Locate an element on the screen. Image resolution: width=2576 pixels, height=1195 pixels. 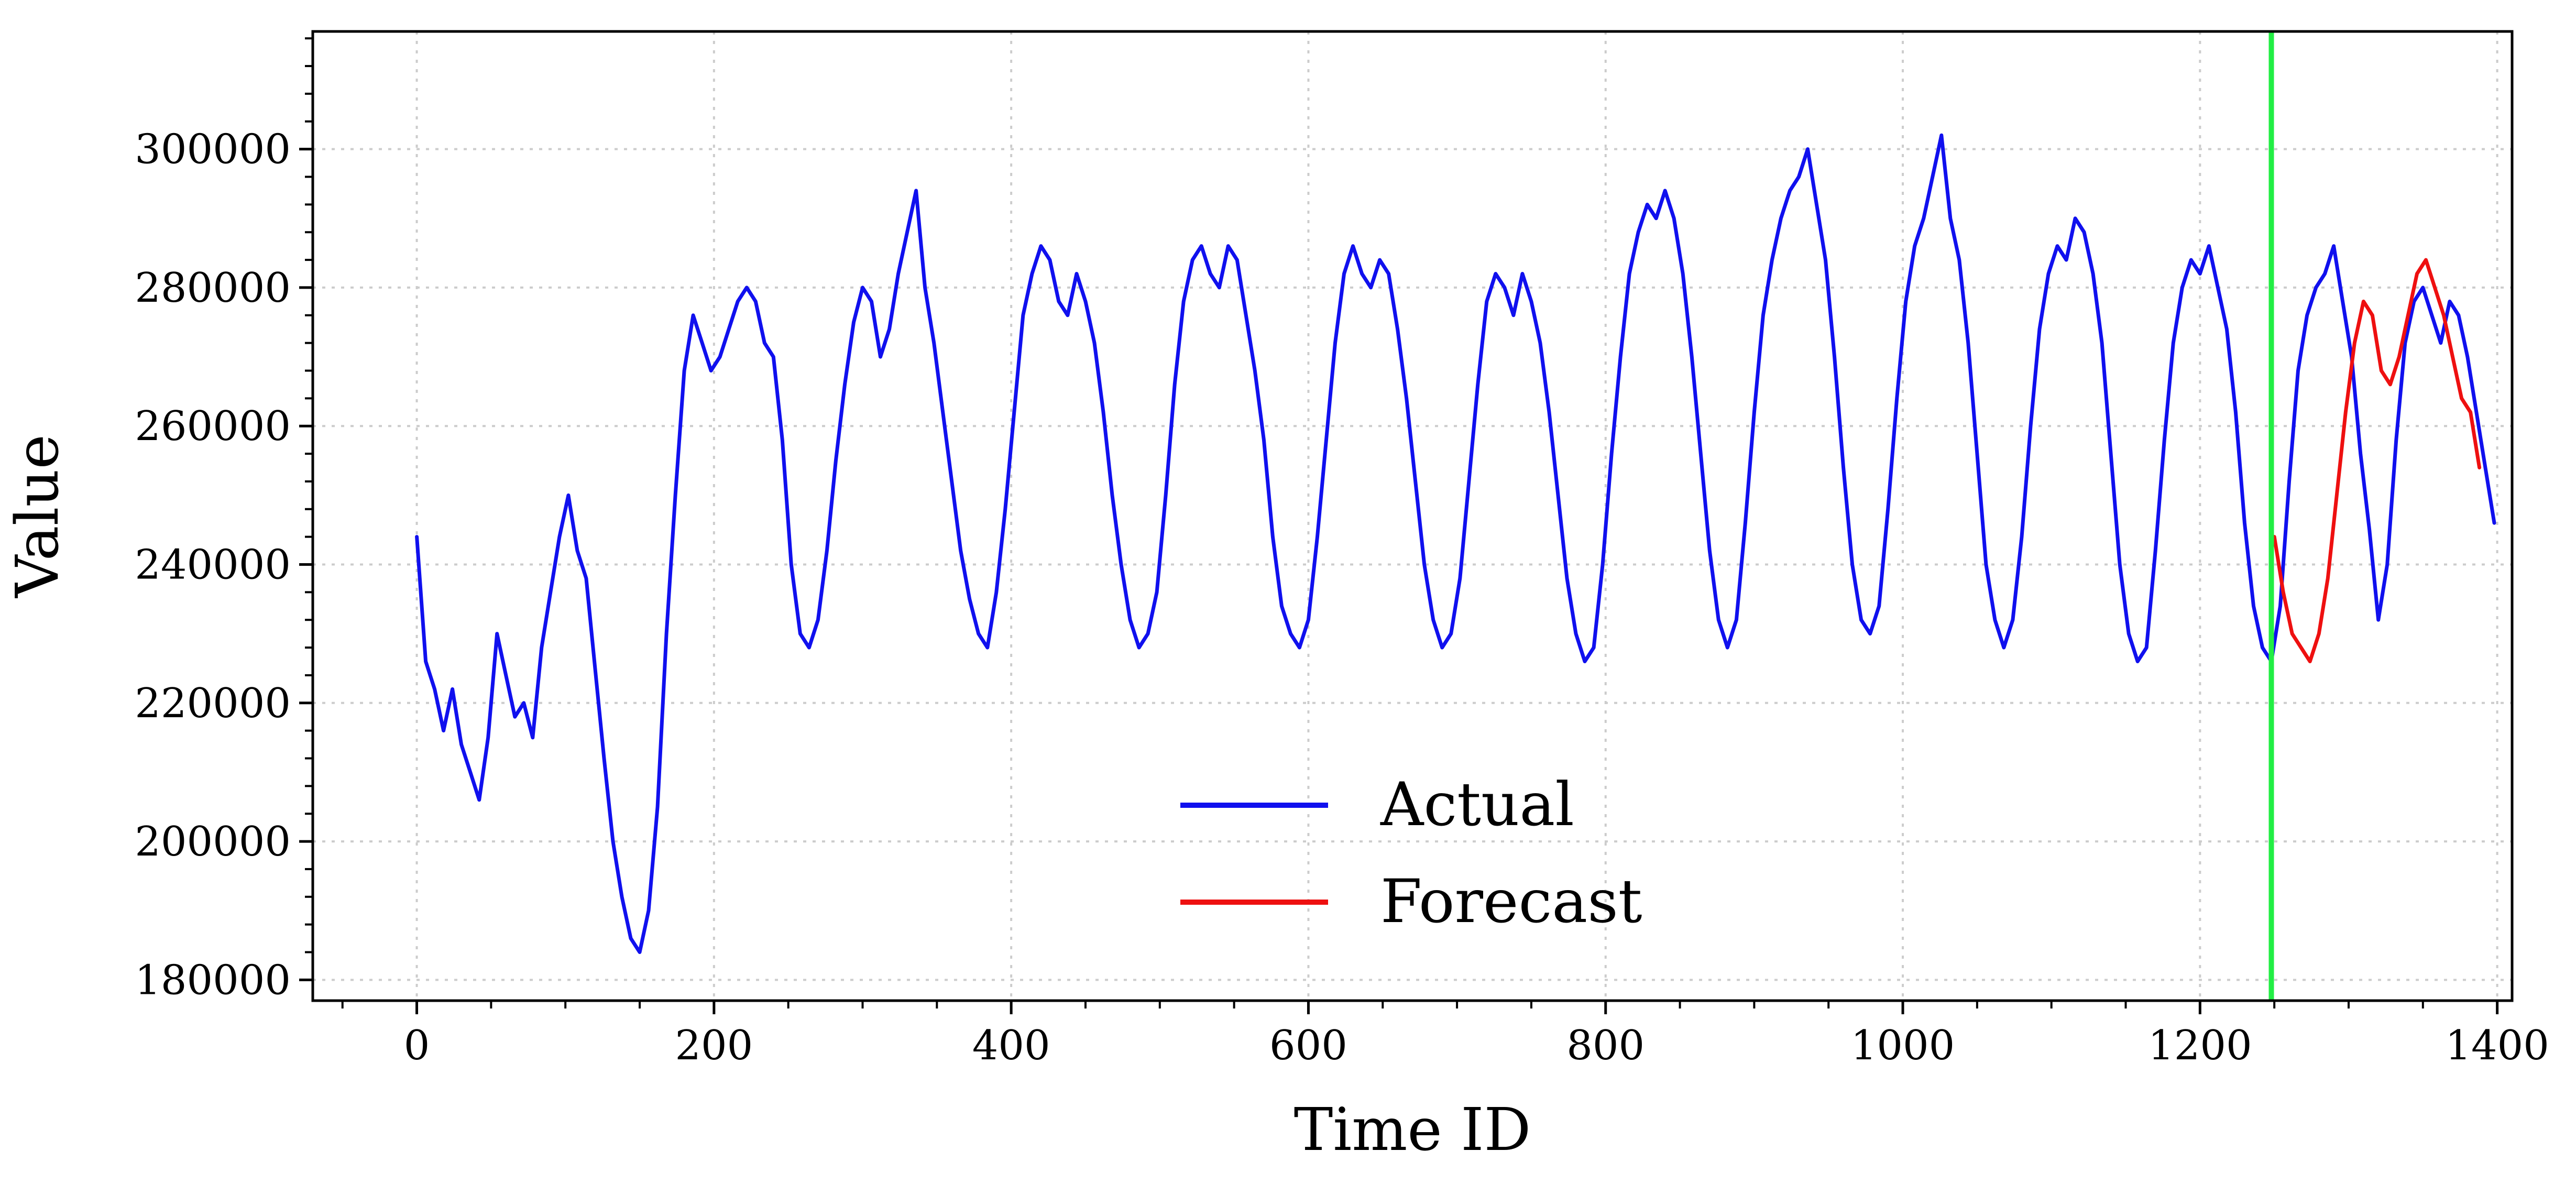
y-axis-title: Value is located at coordinates (38, 516).